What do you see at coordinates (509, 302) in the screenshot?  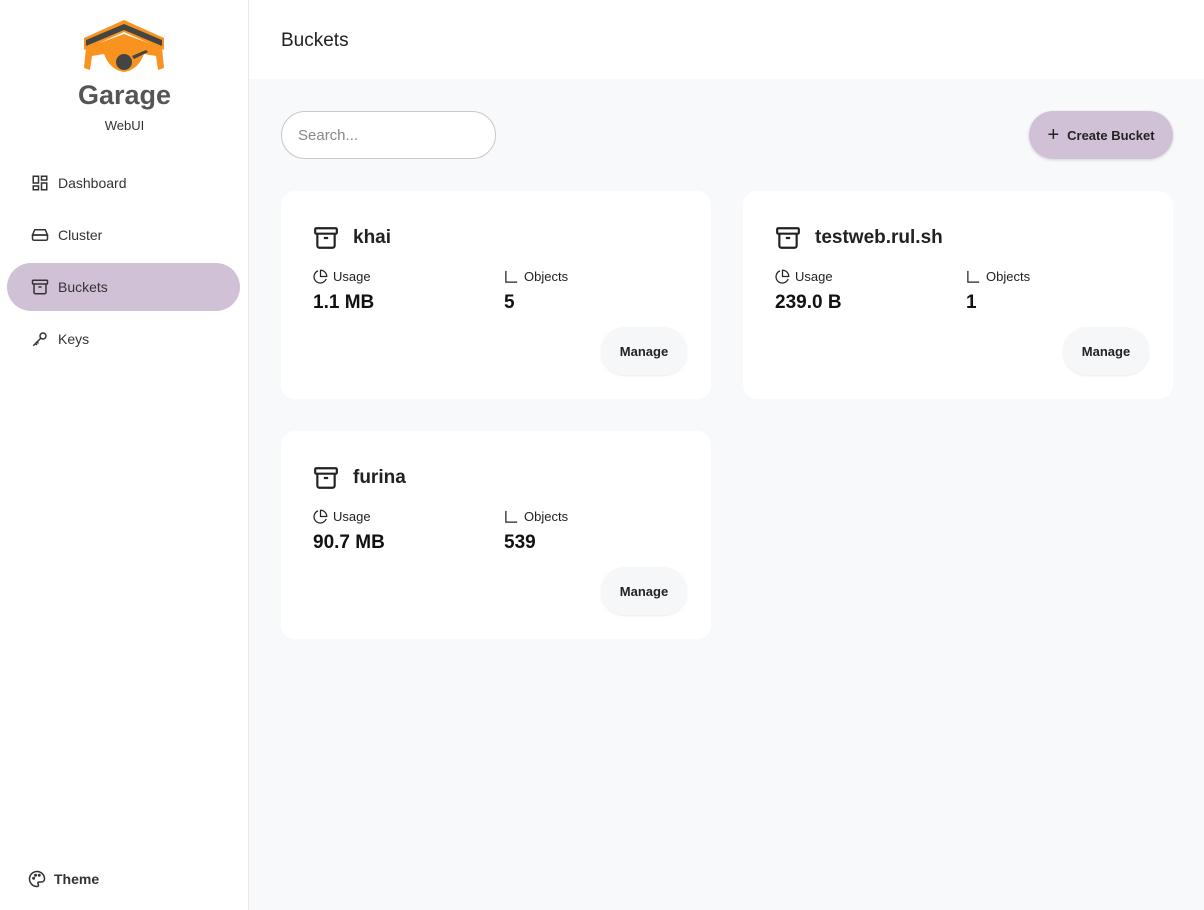 I see `objects-value: 5` at bounding box center [509, 302].